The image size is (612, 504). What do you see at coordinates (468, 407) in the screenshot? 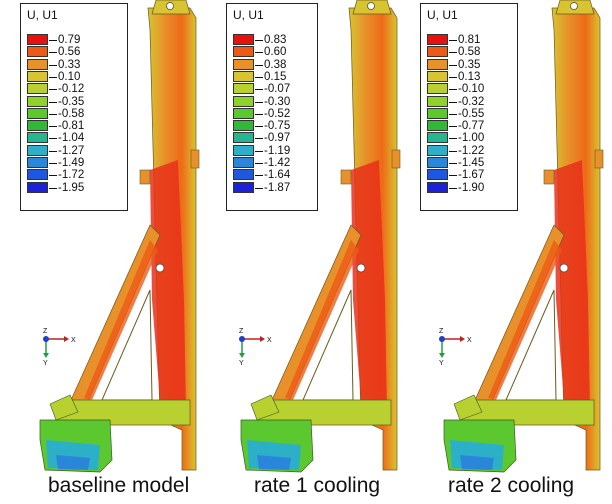
I see `side-lug` at bounding box center [468, 407].